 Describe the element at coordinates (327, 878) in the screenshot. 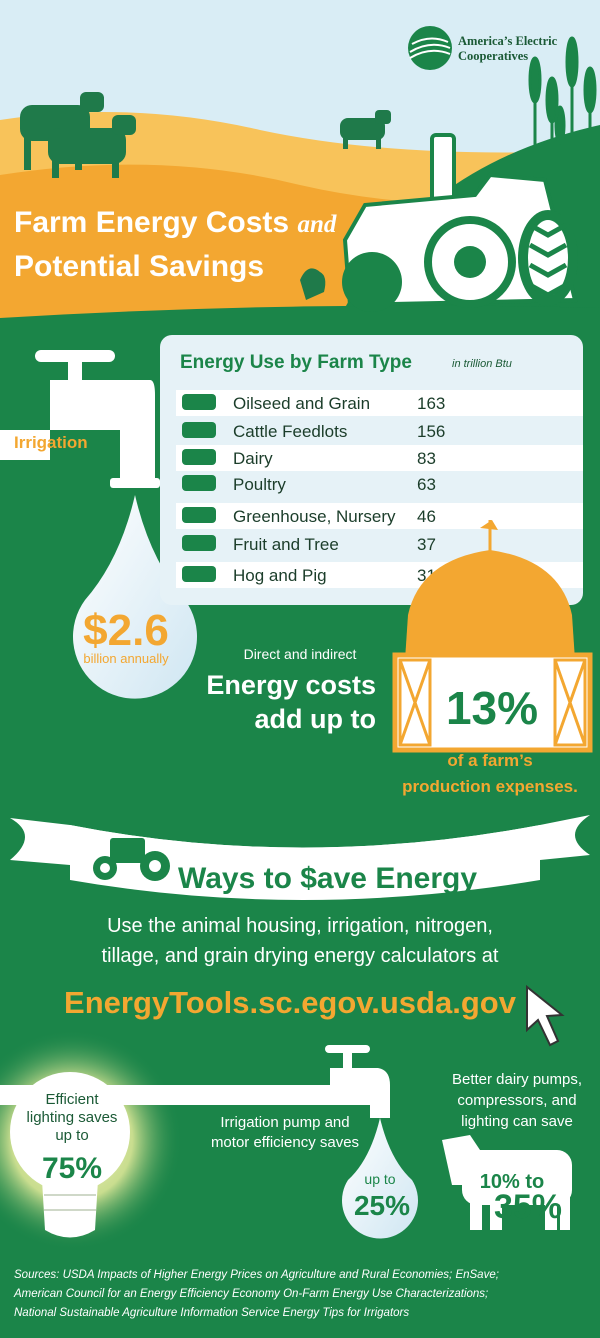

I see `ways-title: Ways to $ave Energy` at that location.